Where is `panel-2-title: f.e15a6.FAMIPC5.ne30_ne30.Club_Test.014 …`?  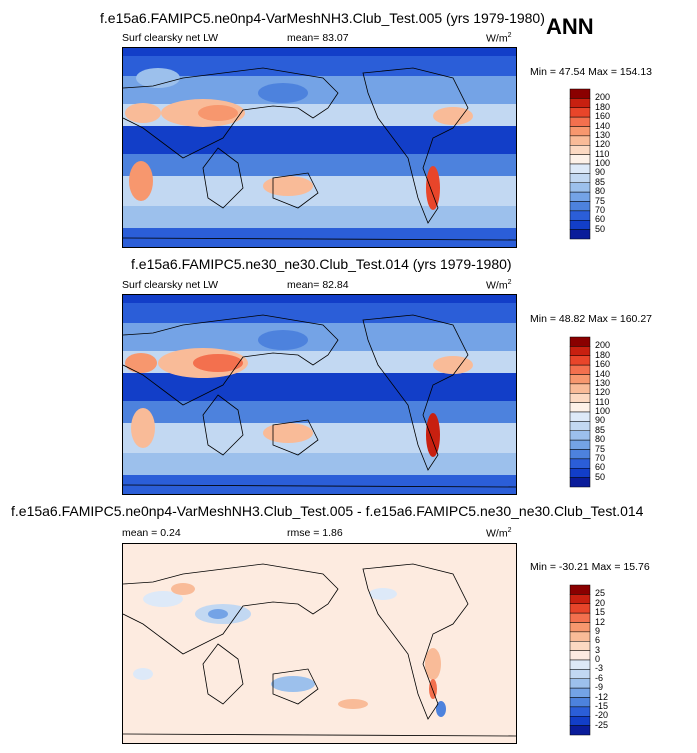 panel-2-title: f.e15a6.FAMIPC5.ne30_ne30.Club_Test.014 … is located at coordinates (321, 264).